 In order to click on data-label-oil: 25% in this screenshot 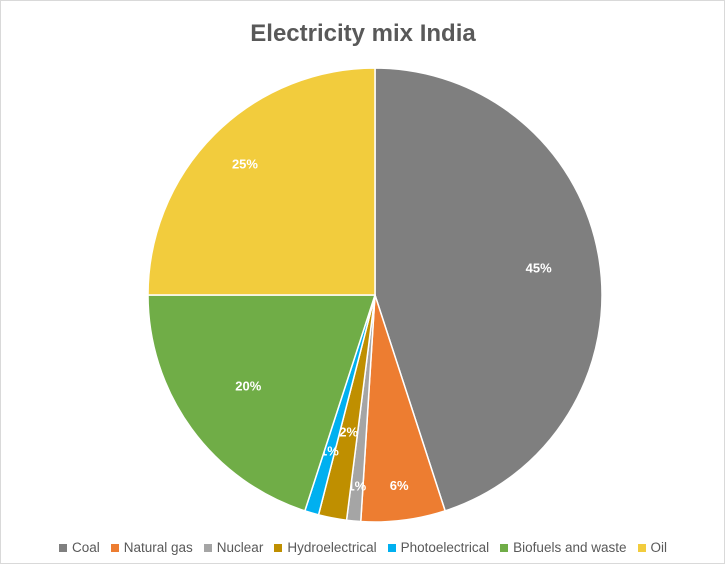, I will do `click(245, 163)`.